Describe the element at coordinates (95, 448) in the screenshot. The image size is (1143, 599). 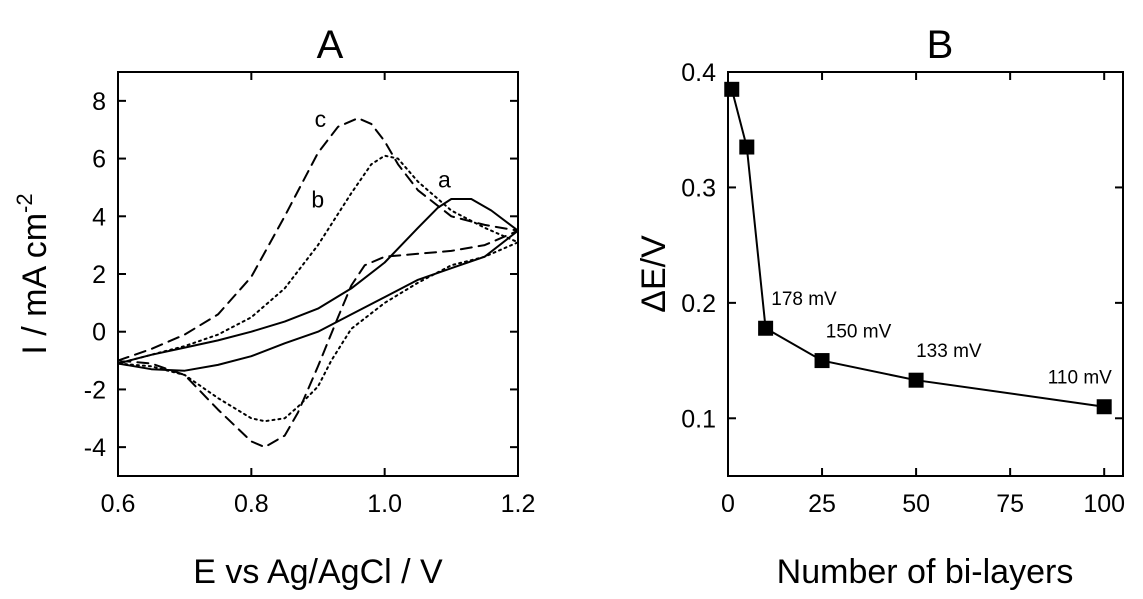
I see `y-tick-label: -4` at that location.